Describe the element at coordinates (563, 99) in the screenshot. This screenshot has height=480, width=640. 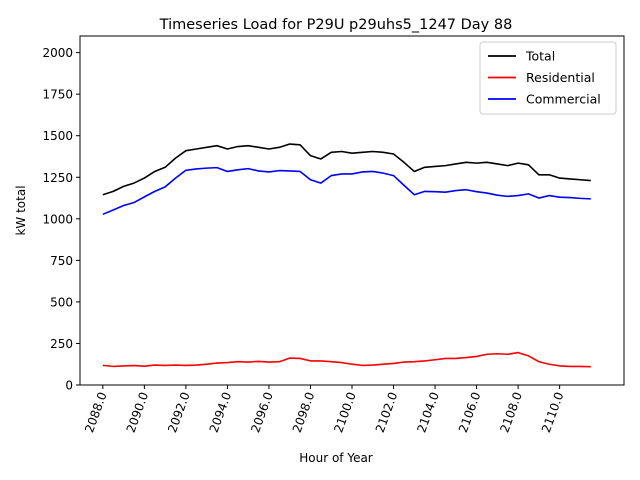
I see `legend-label-commercial: Commercial` at that location.